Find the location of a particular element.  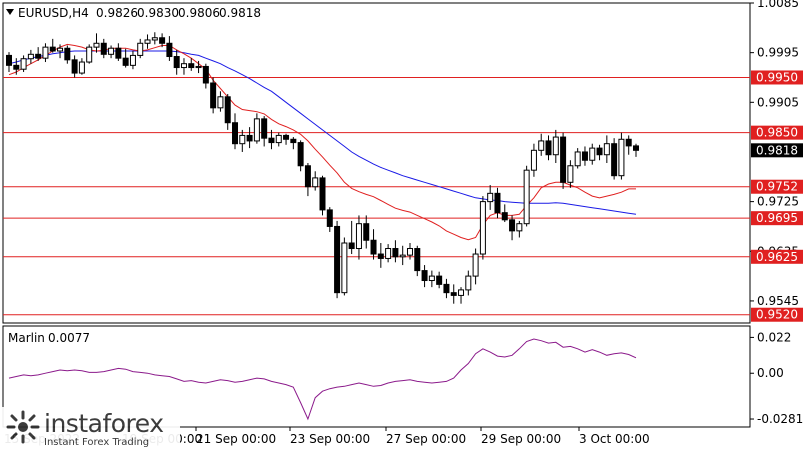

time-tick-label: 27 Sep 00:00 is located at coordinates (426, 439).